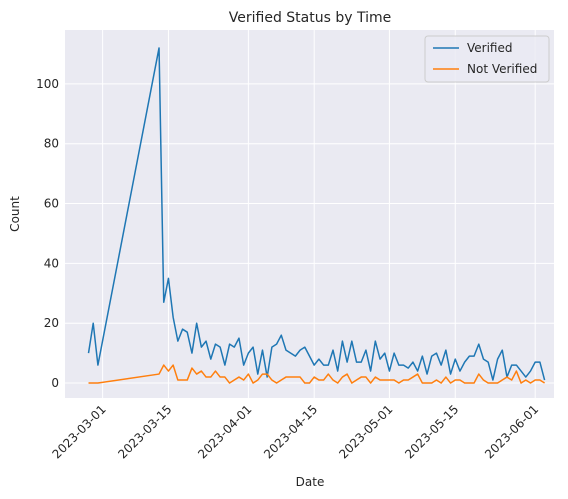 This screenshot has height=499, width=568. Describe the element at coordinates (51, 144) in the screenshot. I see `y-tick-label: 80` at that location.